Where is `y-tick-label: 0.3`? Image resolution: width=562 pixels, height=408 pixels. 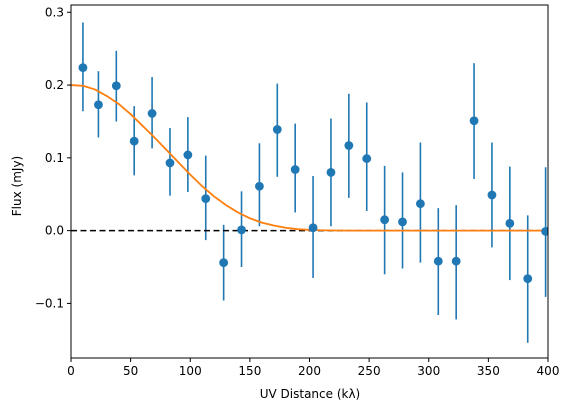
y-tick-label: 0.3 is located at coordinates (54, 12).